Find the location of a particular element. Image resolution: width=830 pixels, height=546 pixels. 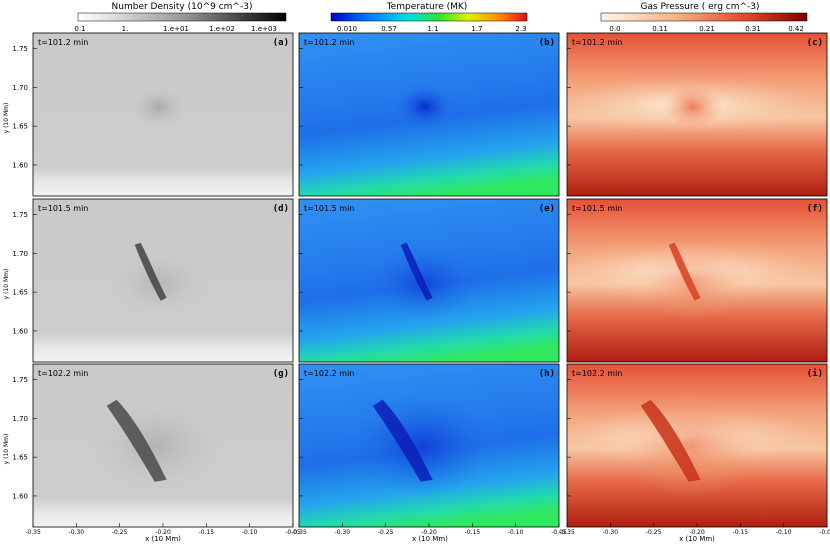

panel-letter-label: (a) is located at coordinates (281, 43).